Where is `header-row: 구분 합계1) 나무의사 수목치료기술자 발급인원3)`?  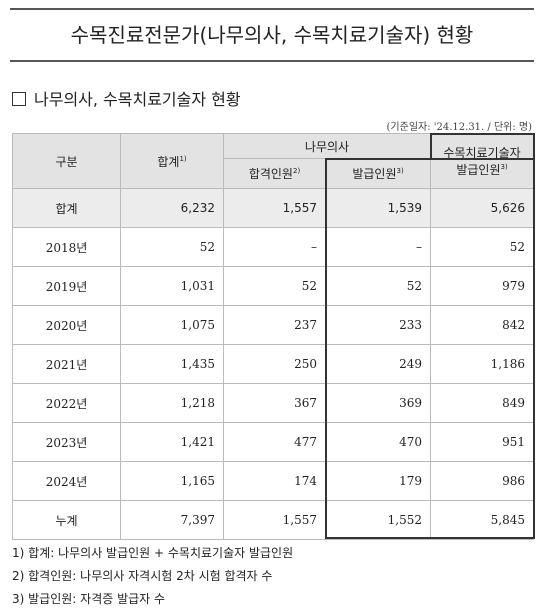 header-row: 구분 합계1) 나무의사 수목치료기술자 발급인원3) is located at coordinates (273, 161).